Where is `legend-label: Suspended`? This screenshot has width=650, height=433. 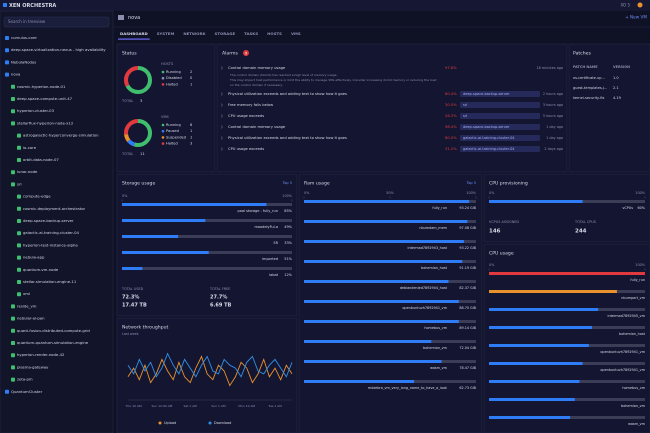 legend-label: Suspended is located at coordinates (176, 137).